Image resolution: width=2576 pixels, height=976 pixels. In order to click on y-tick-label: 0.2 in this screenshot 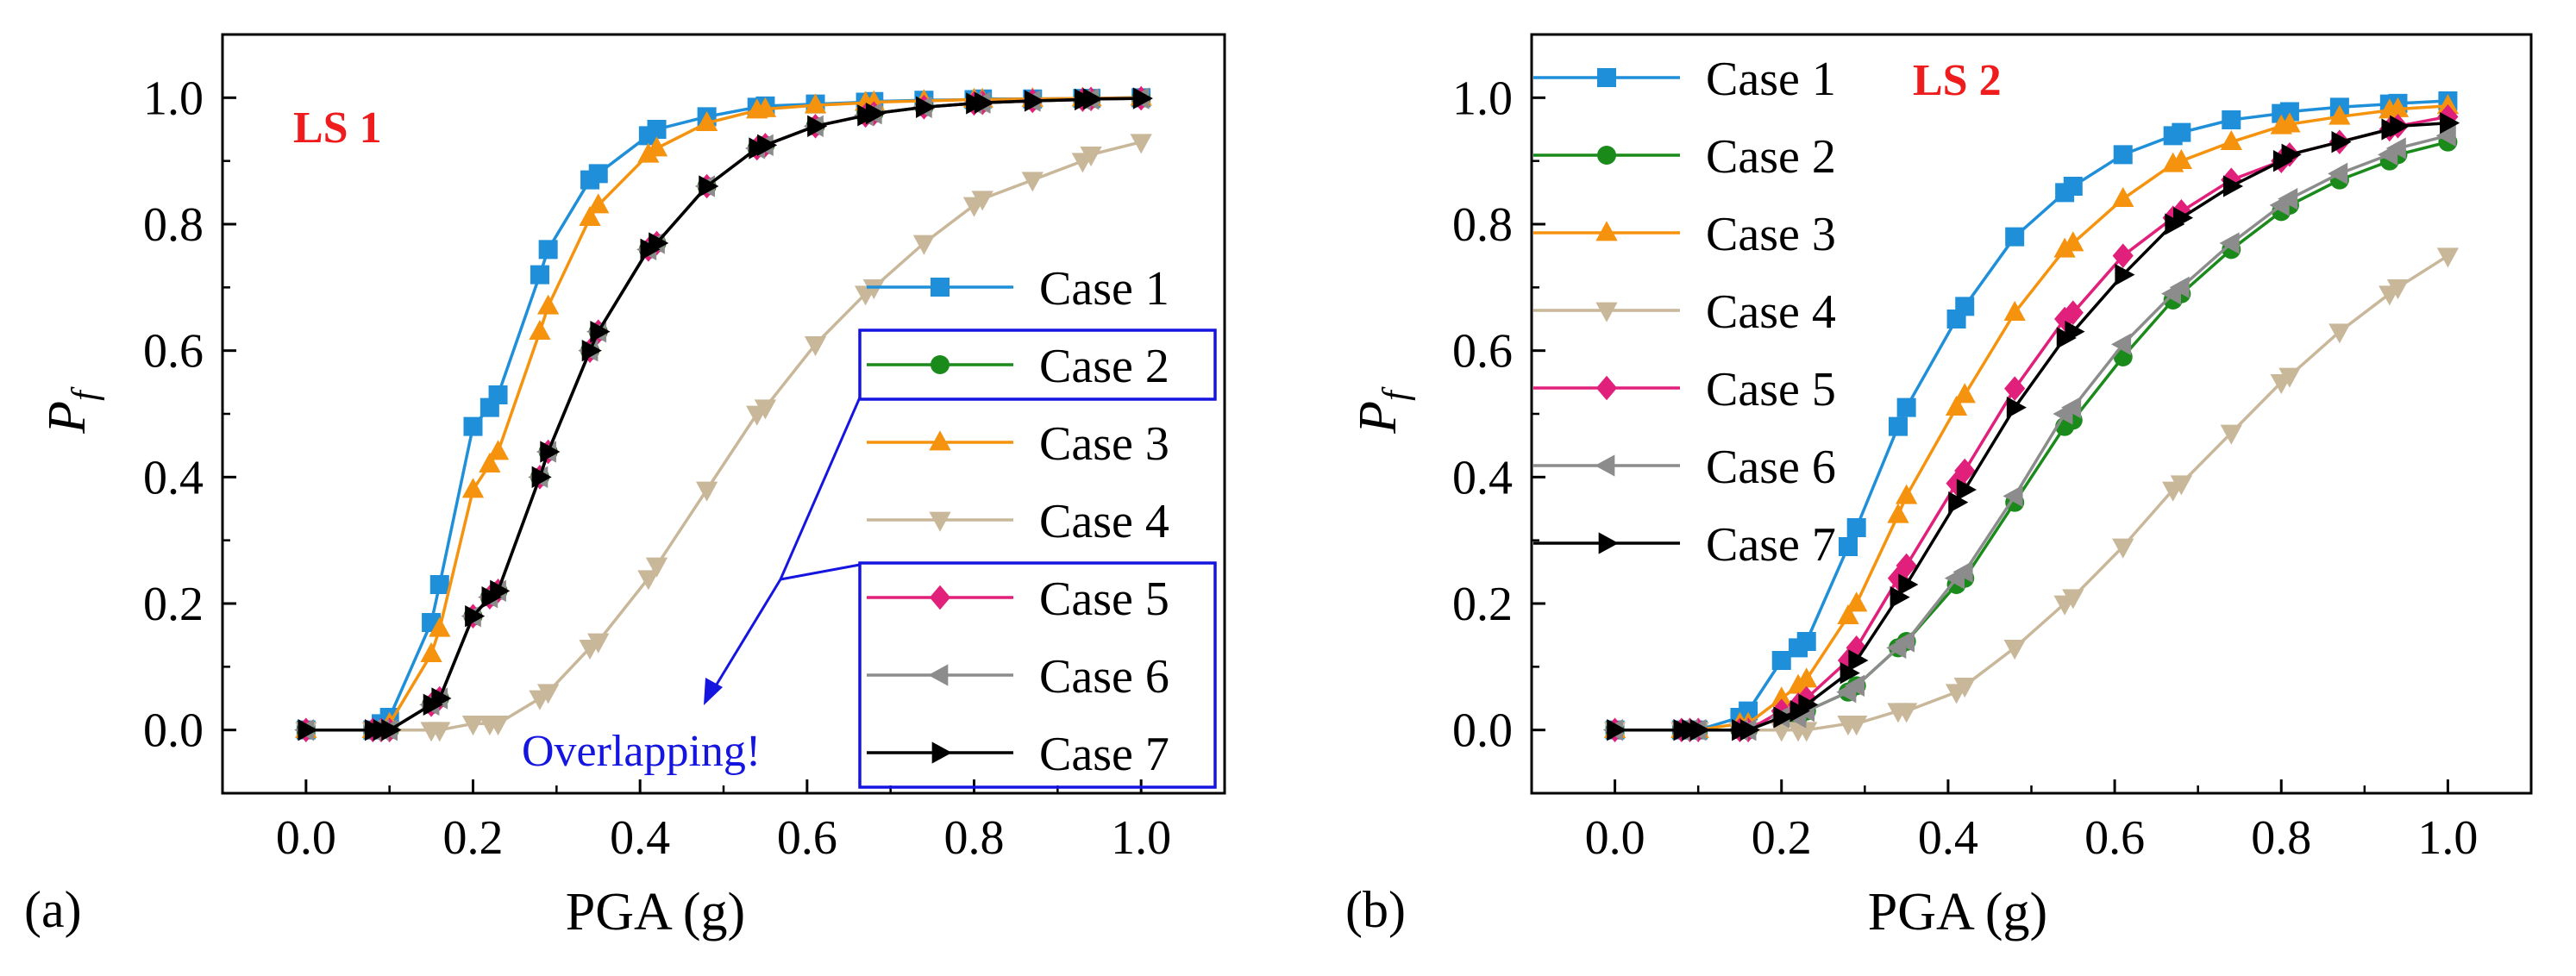, I will do `click(1482, 604)`.